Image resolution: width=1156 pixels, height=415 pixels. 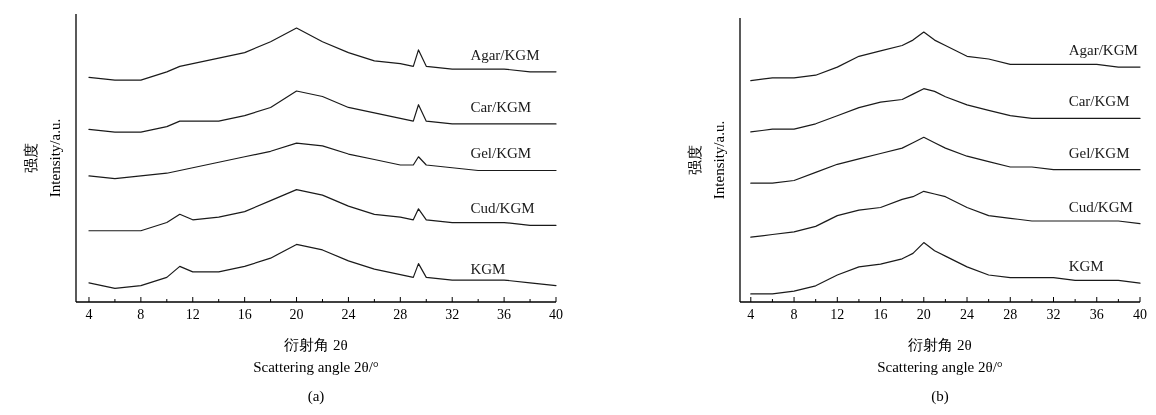 What do you see at coordinates (940, 396) in the screenshot?
I see `text: (b)` at bounding box center [940, 396].